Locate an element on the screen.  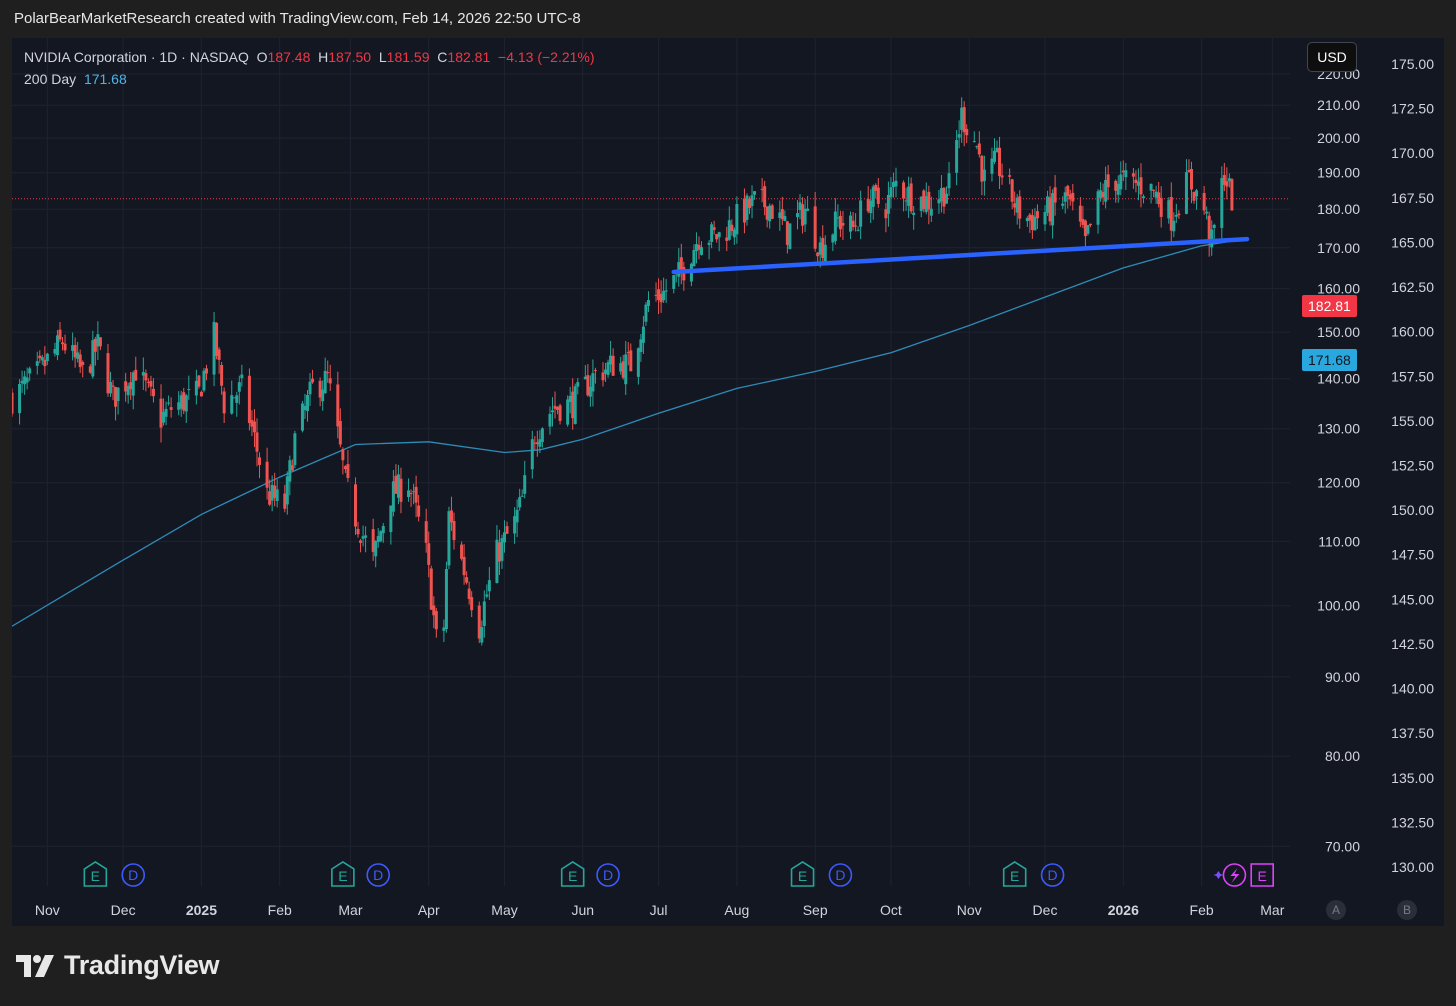
secondary-y-tick-label: 172.50 is located at coordinates (1412, 109).